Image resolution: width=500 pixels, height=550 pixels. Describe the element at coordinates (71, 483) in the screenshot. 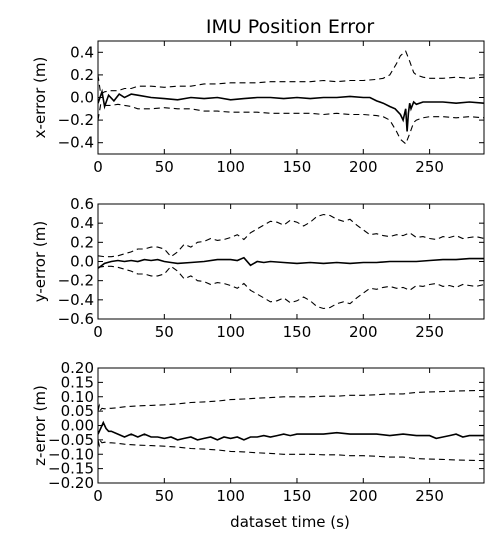

I see `y-tick-label: −0.20` at that location.